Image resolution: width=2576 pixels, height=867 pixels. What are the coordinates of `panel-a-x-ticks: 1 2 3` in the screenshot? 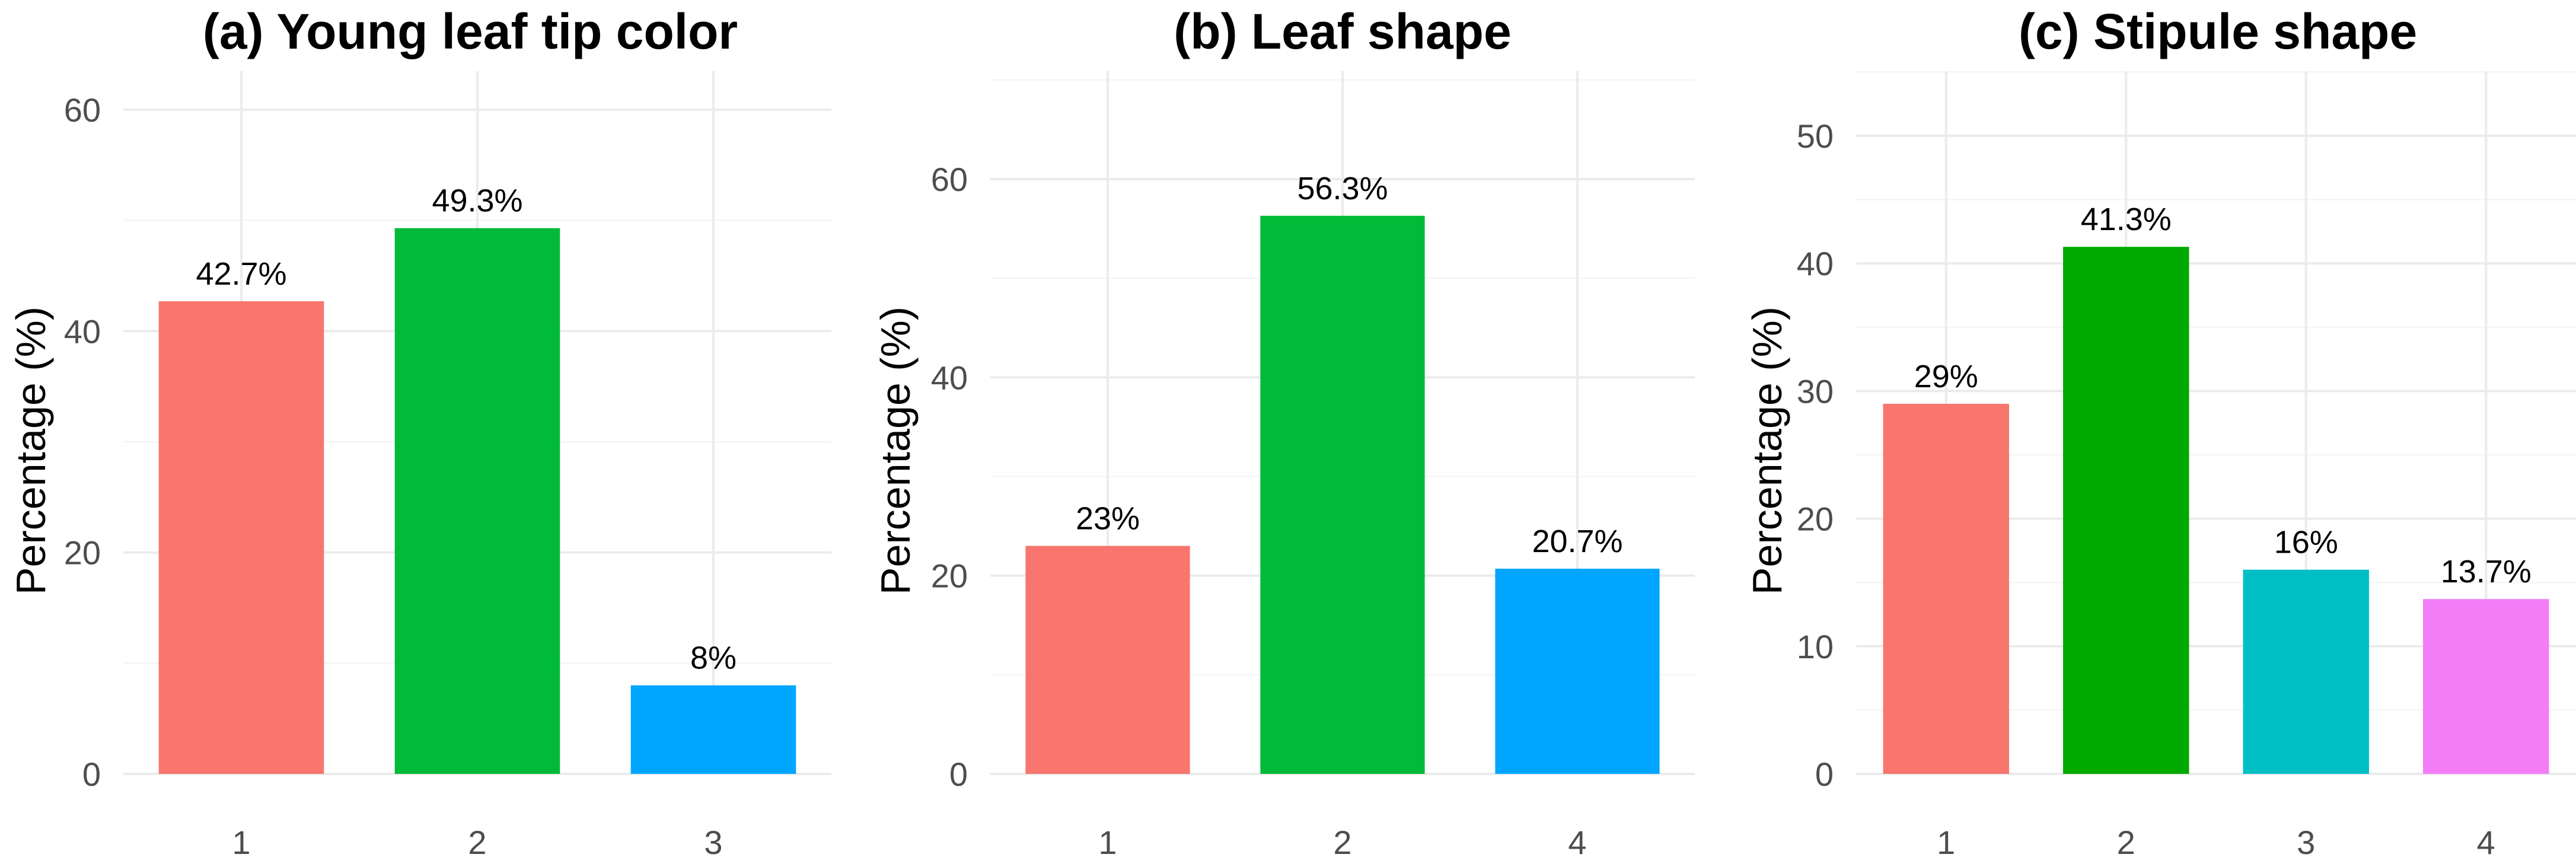 It's located at (477, 843).